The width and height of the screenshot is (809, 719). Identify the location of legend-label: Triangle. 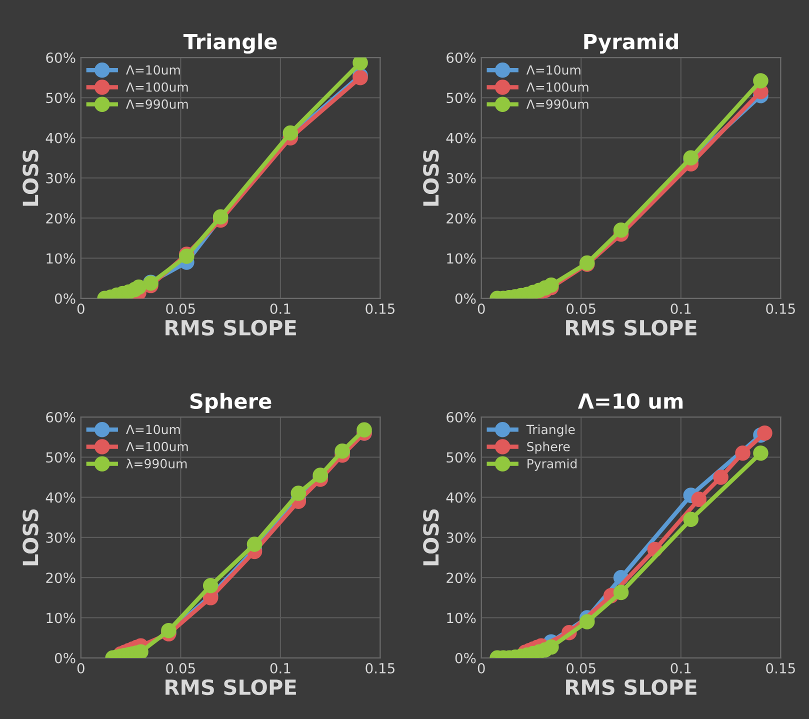
(550, 430).